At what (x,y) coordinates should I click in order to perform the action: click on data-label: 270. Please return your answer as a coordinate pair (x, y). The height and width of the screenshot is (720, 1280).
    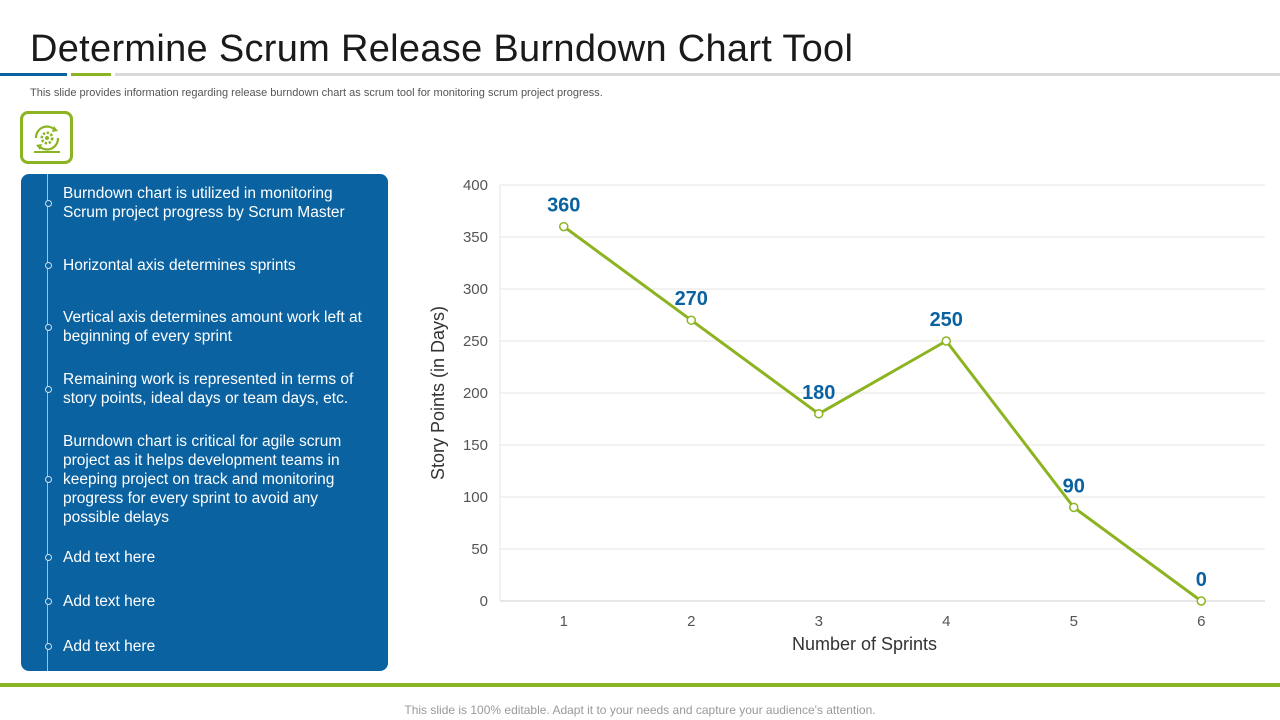
    Looking at the image, I should click on (691, 299).